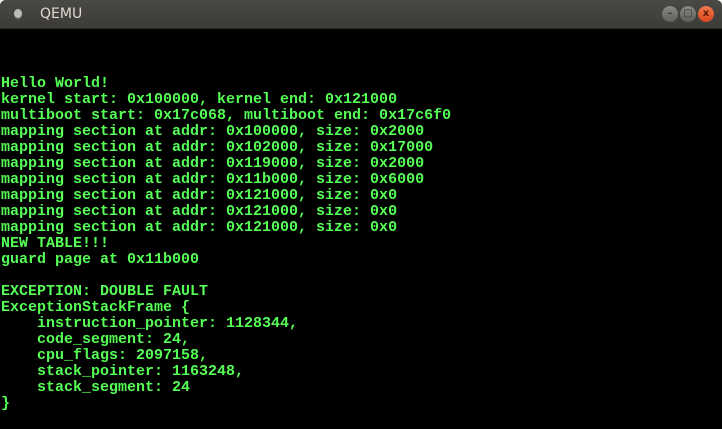  What do you see at coordinates (96, 339) in the screenshot?
I see `console-line: code_segment: 24,` at bounding box center [96, 339].